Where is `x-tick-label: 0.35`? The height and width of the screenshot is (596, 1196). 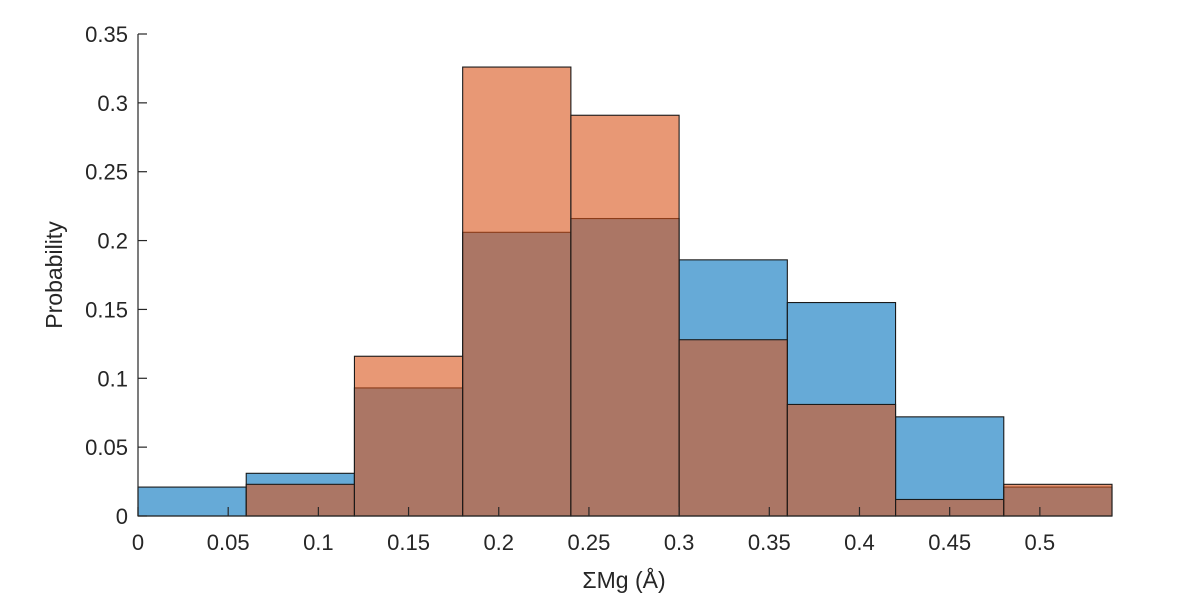
x-tick-label: 0.35 is located at coordinates (769, 542).